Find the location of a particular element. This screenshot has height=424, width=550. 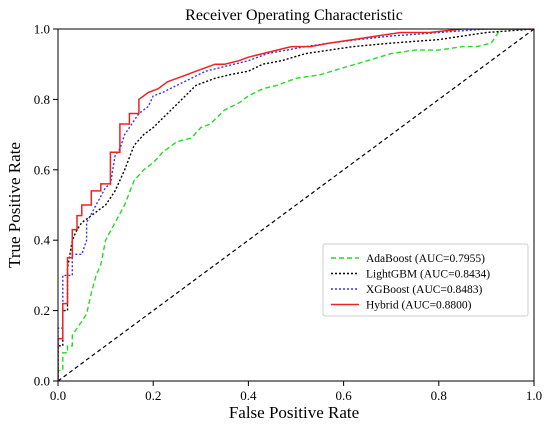

chart-title: Receiver Operating Characteristic is located at coordinates (294, 15).